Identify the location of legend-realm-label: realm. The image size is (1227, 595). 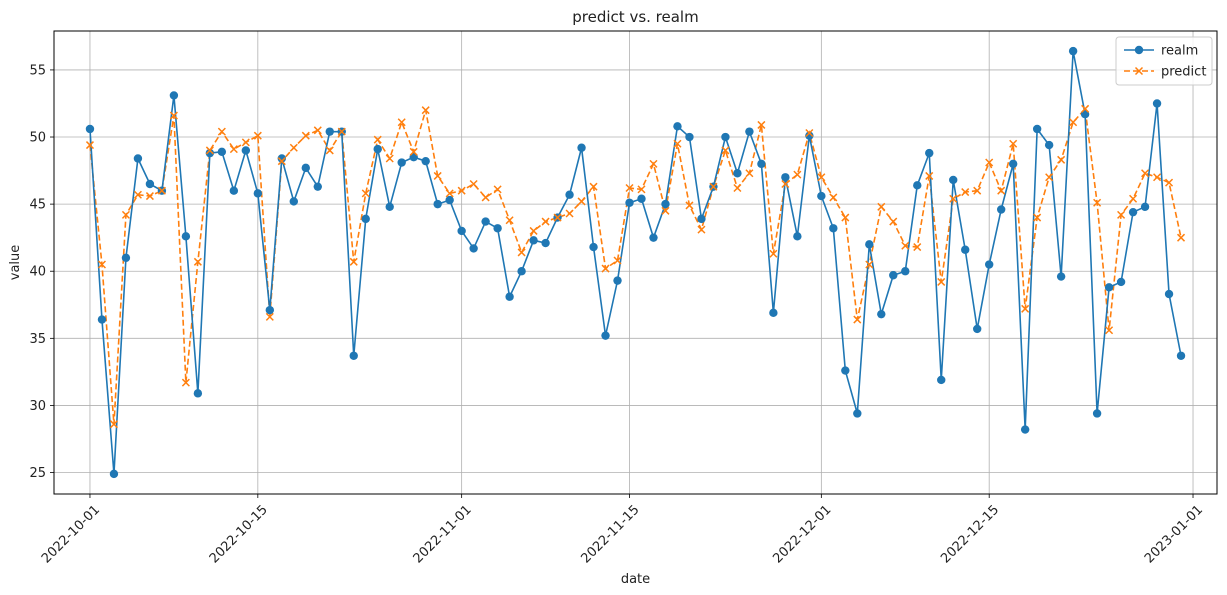
(1179, 51).